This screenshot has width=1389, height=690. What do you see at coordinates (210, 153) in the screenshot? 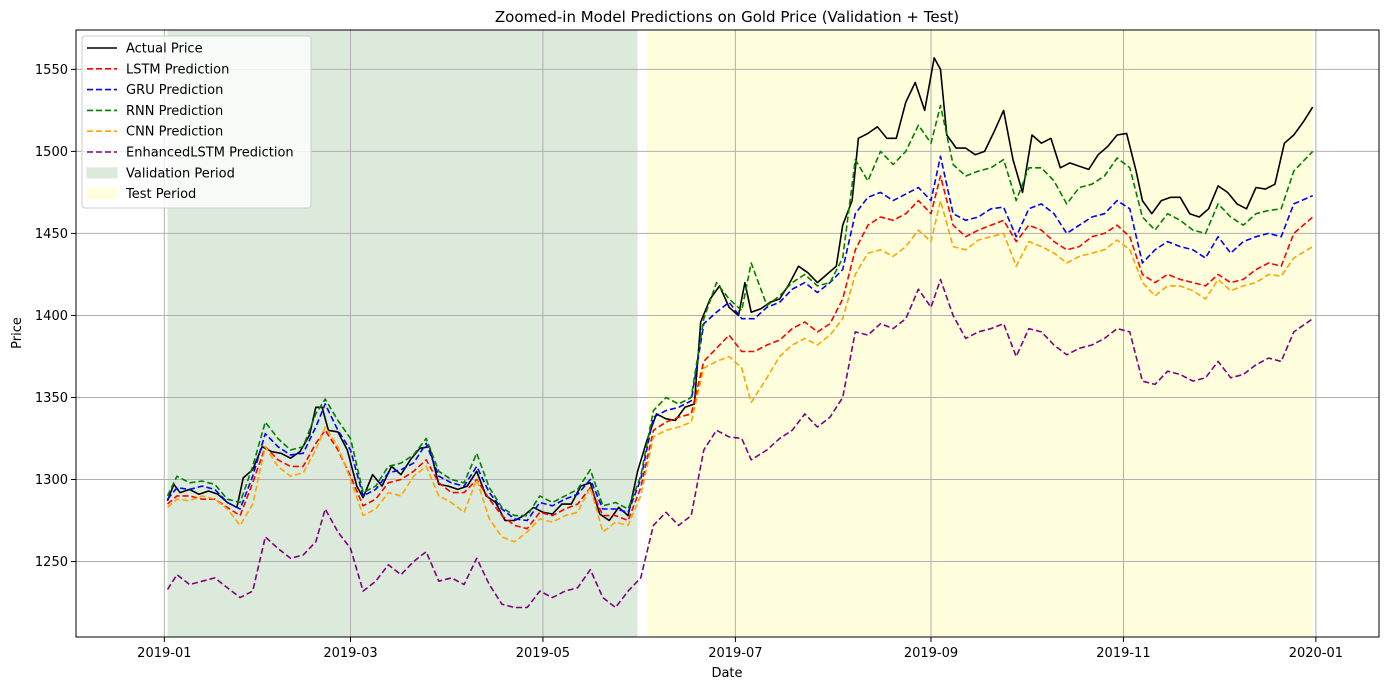
I see `legend-label-enhancedlstm-prediction: EnhancedLSTM Prediction` at bounding box center [210, 153].